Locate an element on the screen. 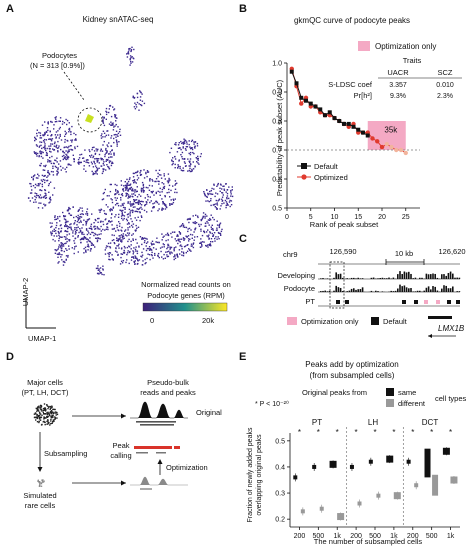 Image resolution: width=474 pixels, height=550 pixels. panel-d-letter: D is located at coordinates (10, 357).